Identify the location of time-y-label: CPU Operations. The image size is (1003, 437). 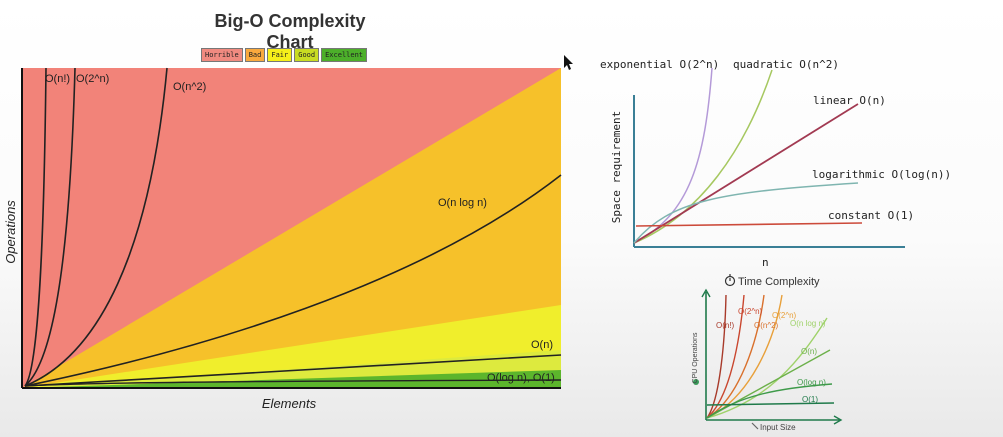
(695, 357).